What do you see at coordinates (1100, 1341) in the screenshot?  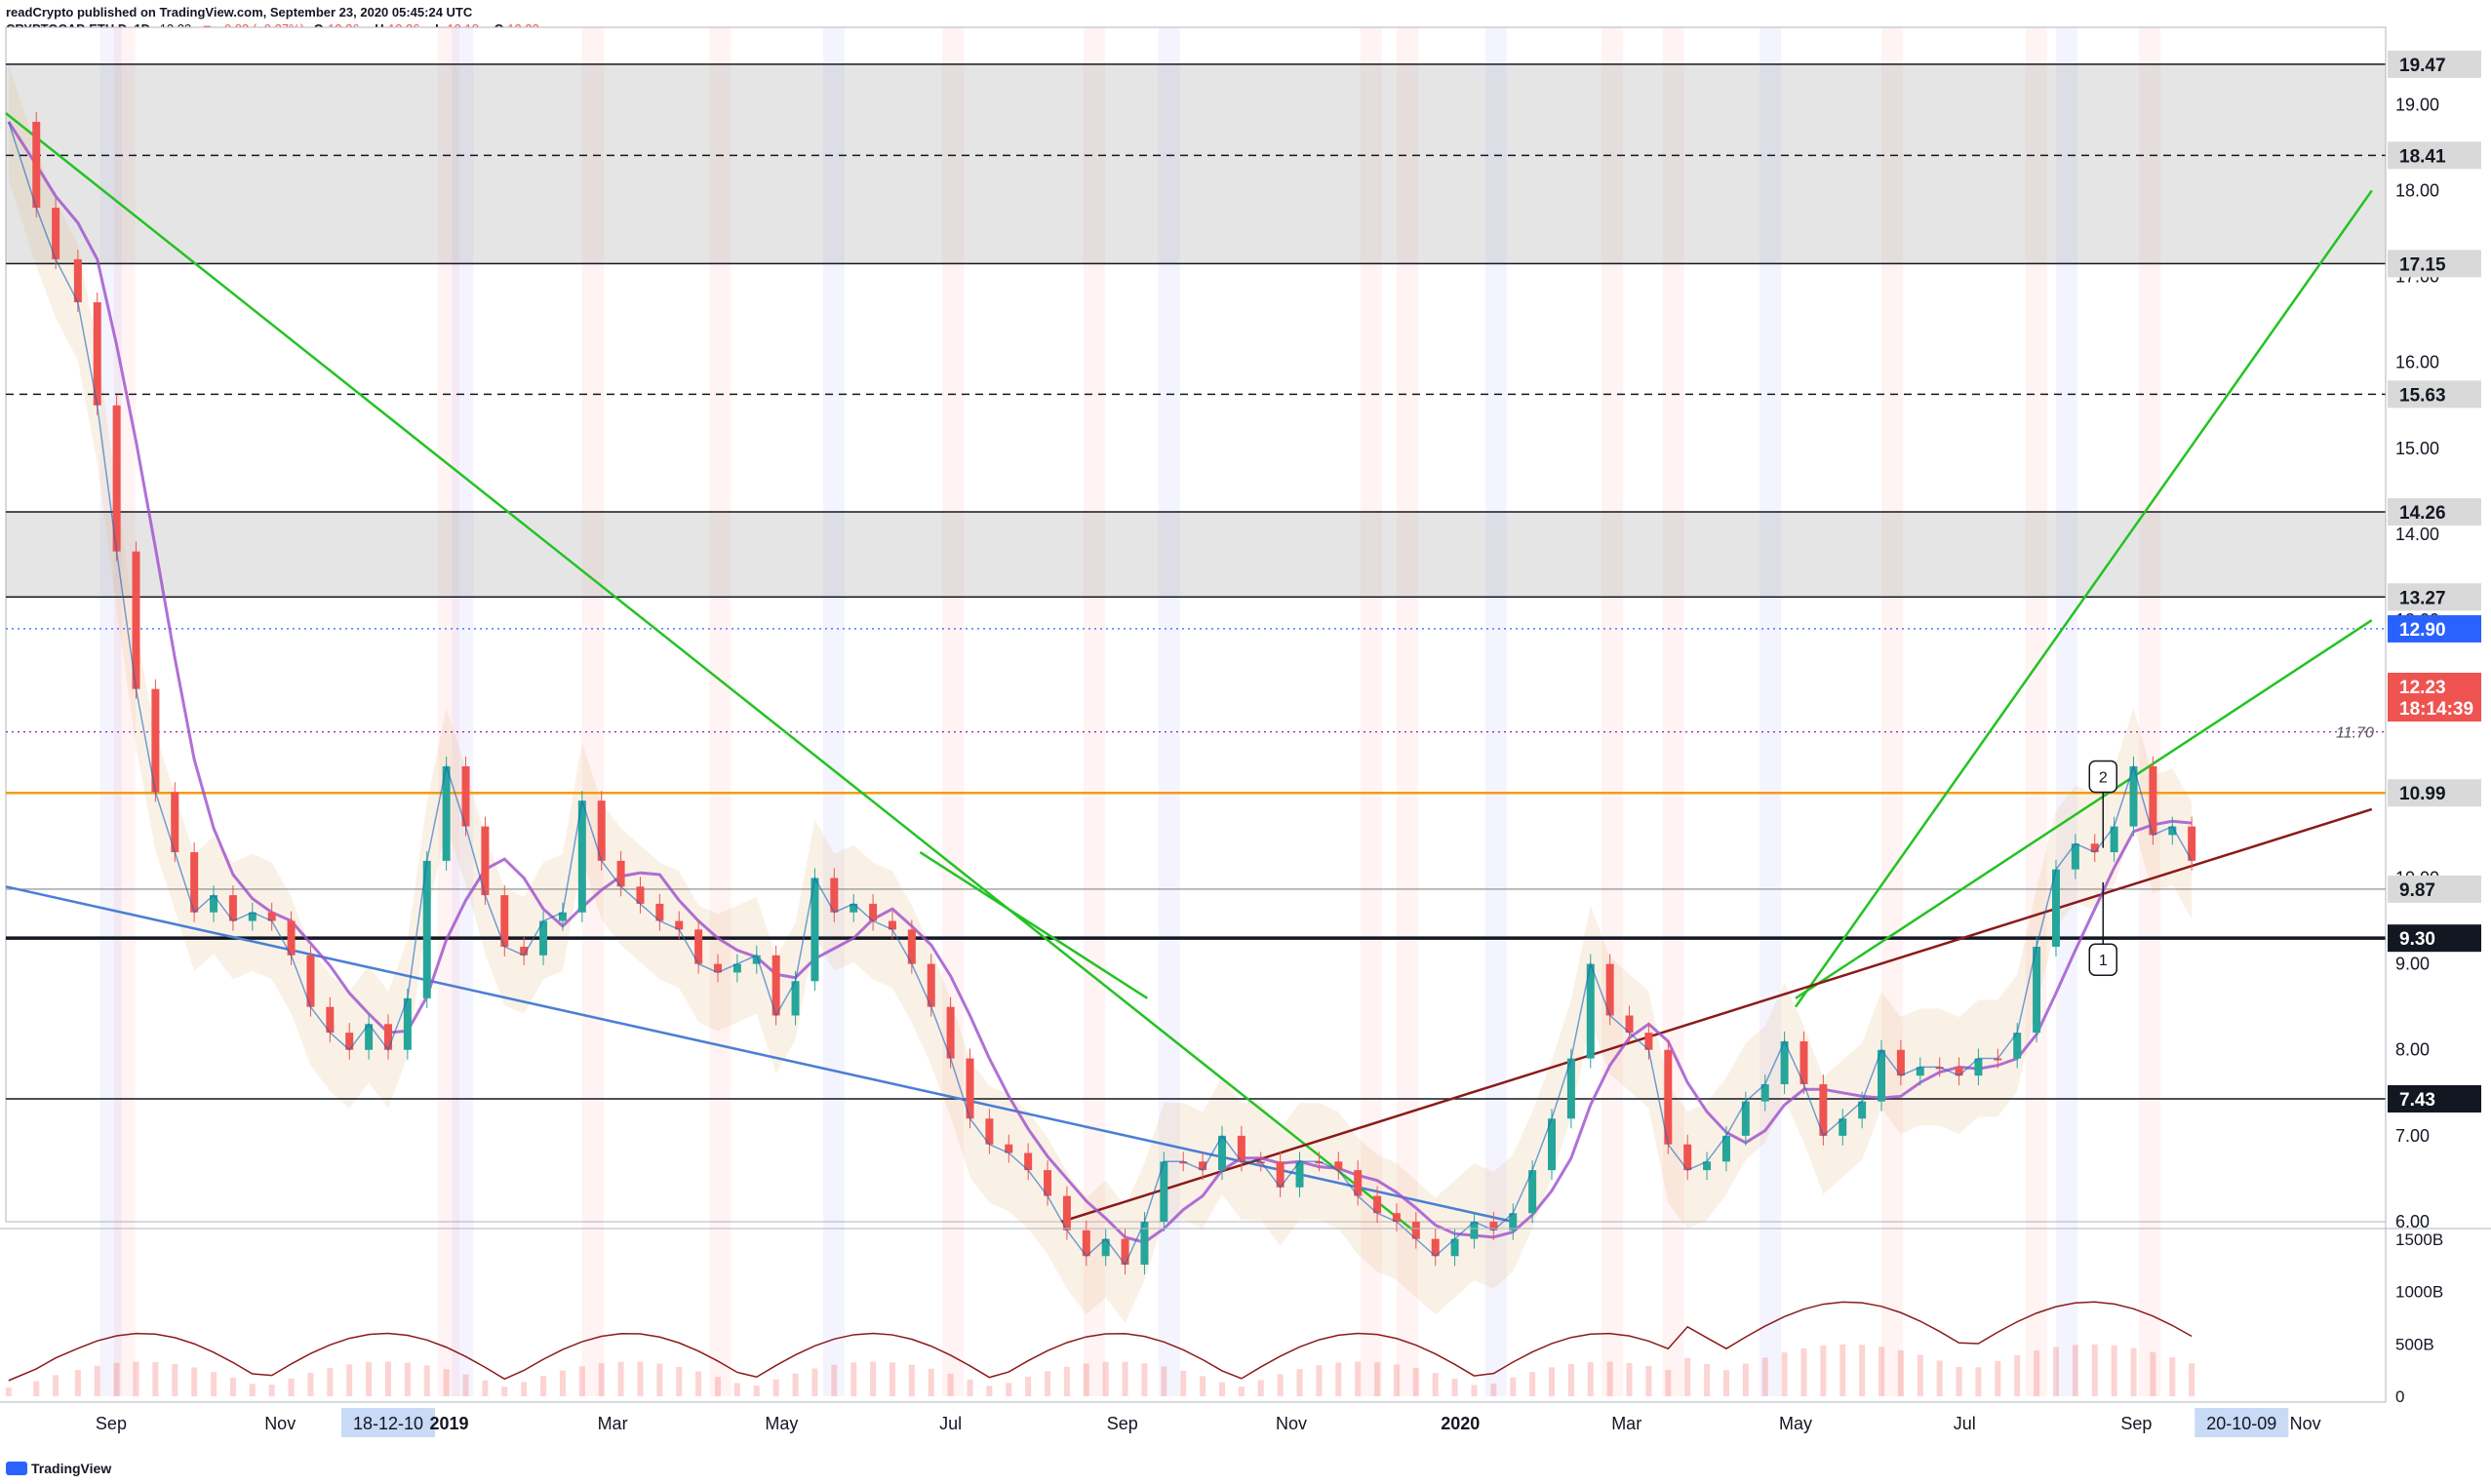 I see `volume-ma-line` at bounding box center [1100, 1341].